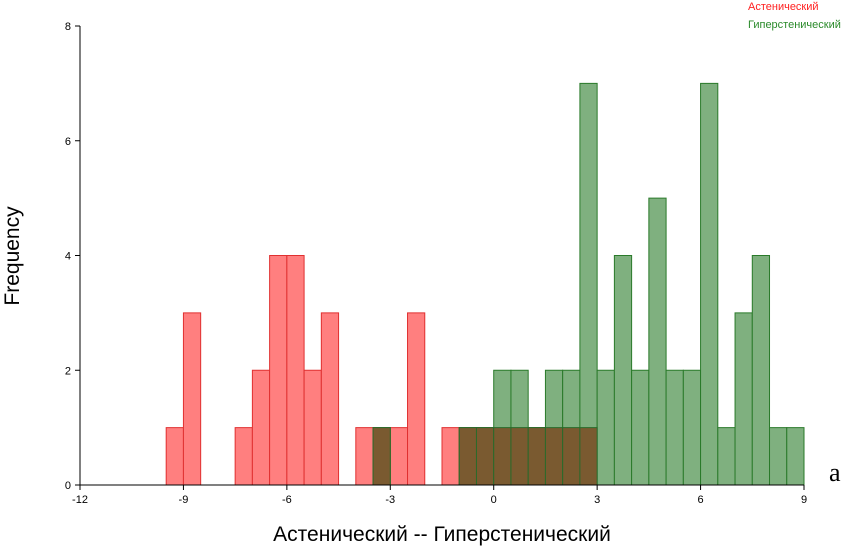  Describe the element at coordinates (597, 500) in the screenshot. I see `x-tick-label: 3` at that location.